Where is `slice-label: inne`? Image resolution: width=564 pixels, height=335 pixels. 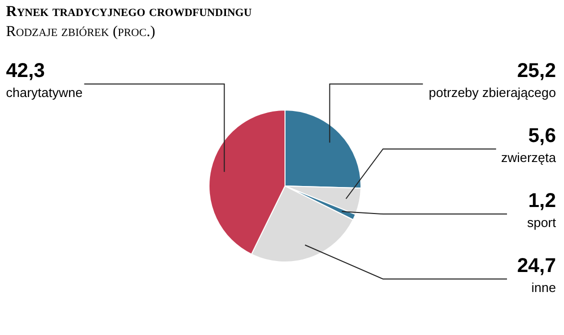 slice-label: inne is located at coordinates (543, 287).